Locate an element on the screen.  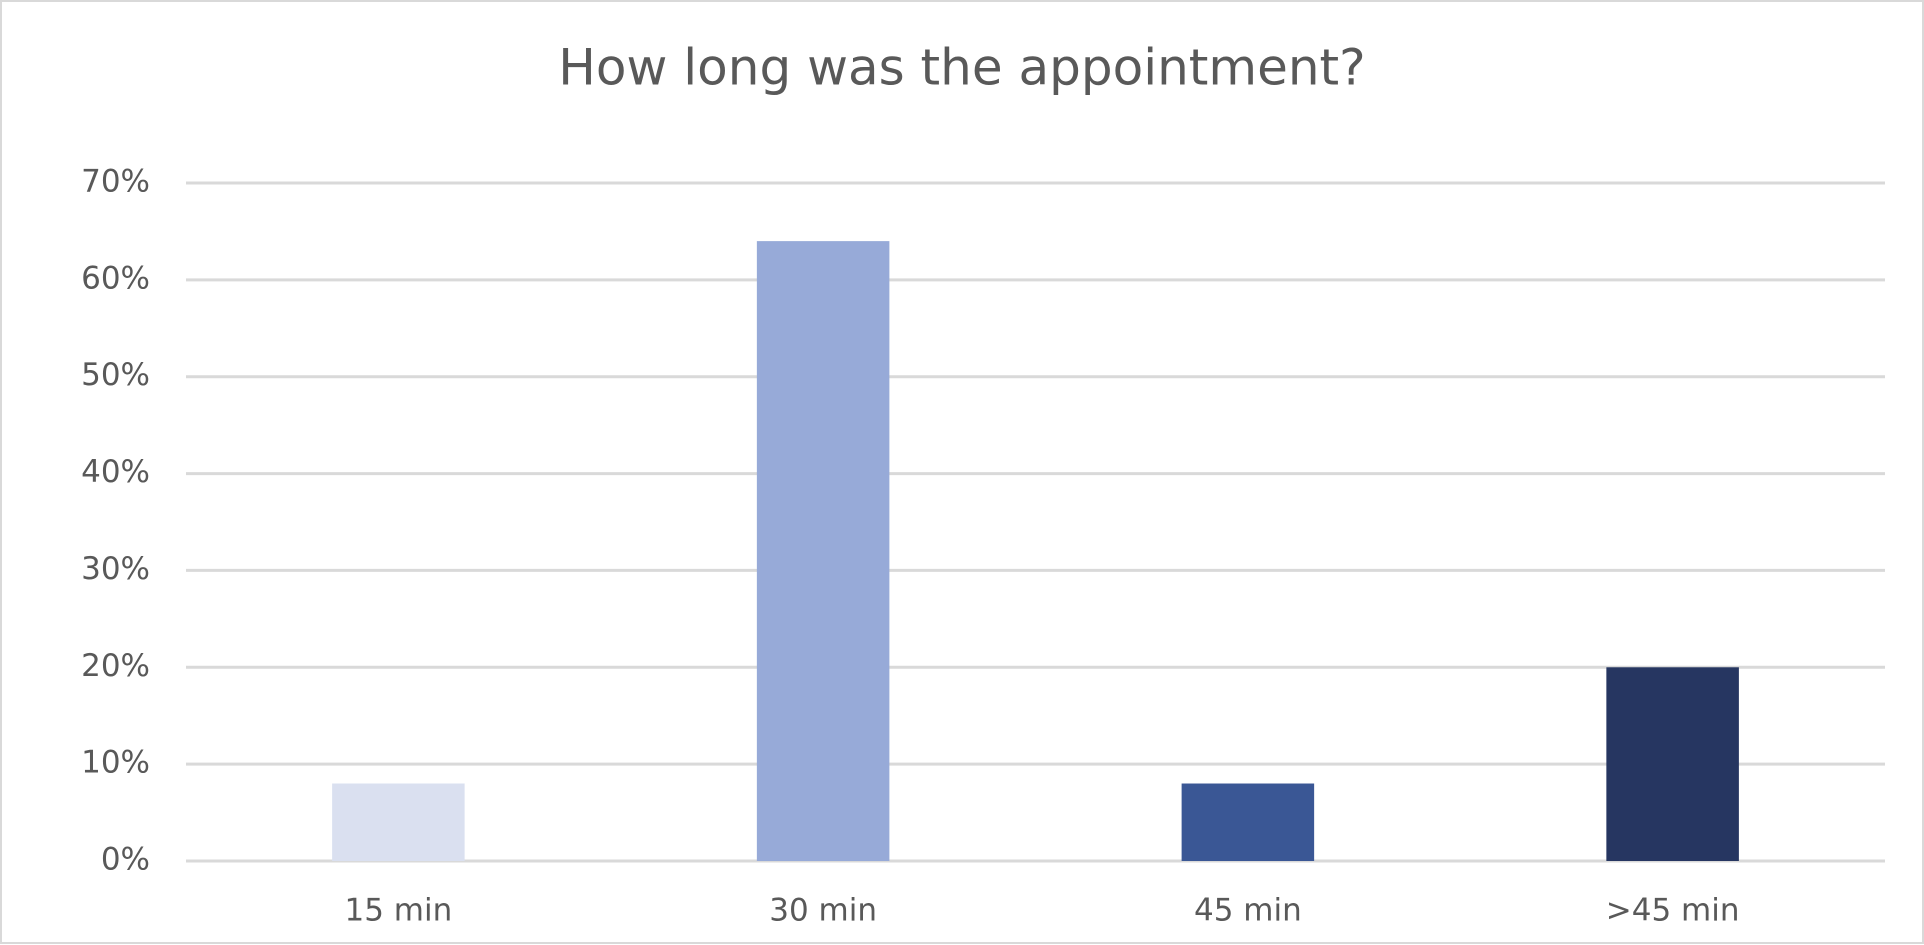
y-tick-label: 20% is located at coordinates (115, 666).